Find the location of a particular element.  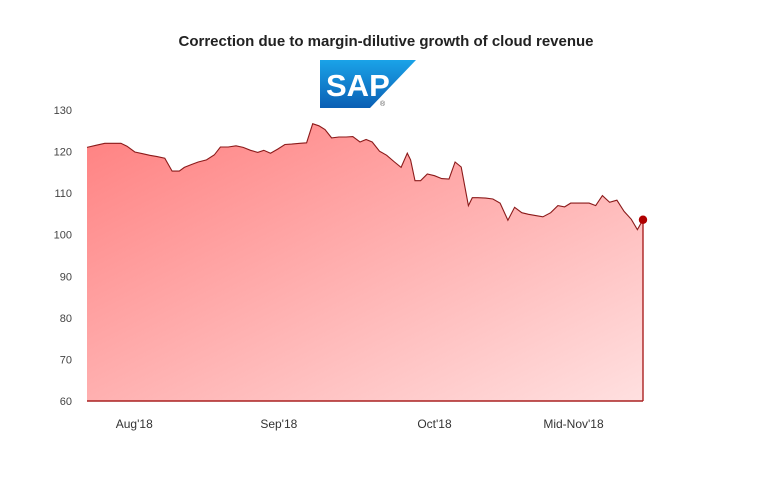

x-tick-label: Aug'18 is located at coordinates (134, 424).